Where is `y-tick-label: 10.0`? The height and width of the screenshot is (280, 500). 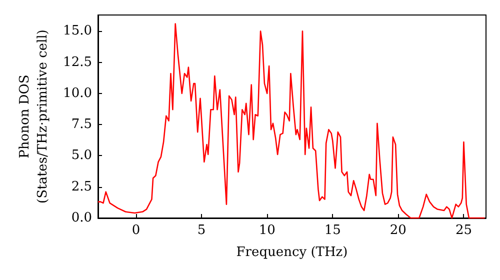
y-tick-label: 10.0 is located at coordinates (77, 93).